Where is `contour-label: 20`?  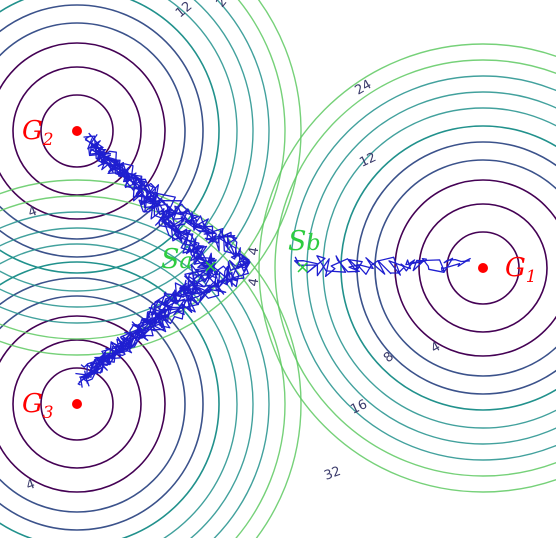
contour-label: 20 is located at coordinates (225, 5).